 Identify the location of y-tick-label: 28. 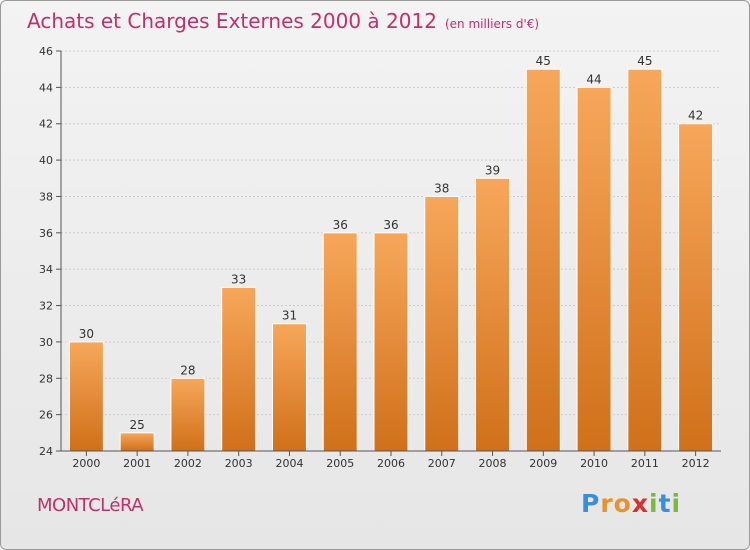
(46, 378).